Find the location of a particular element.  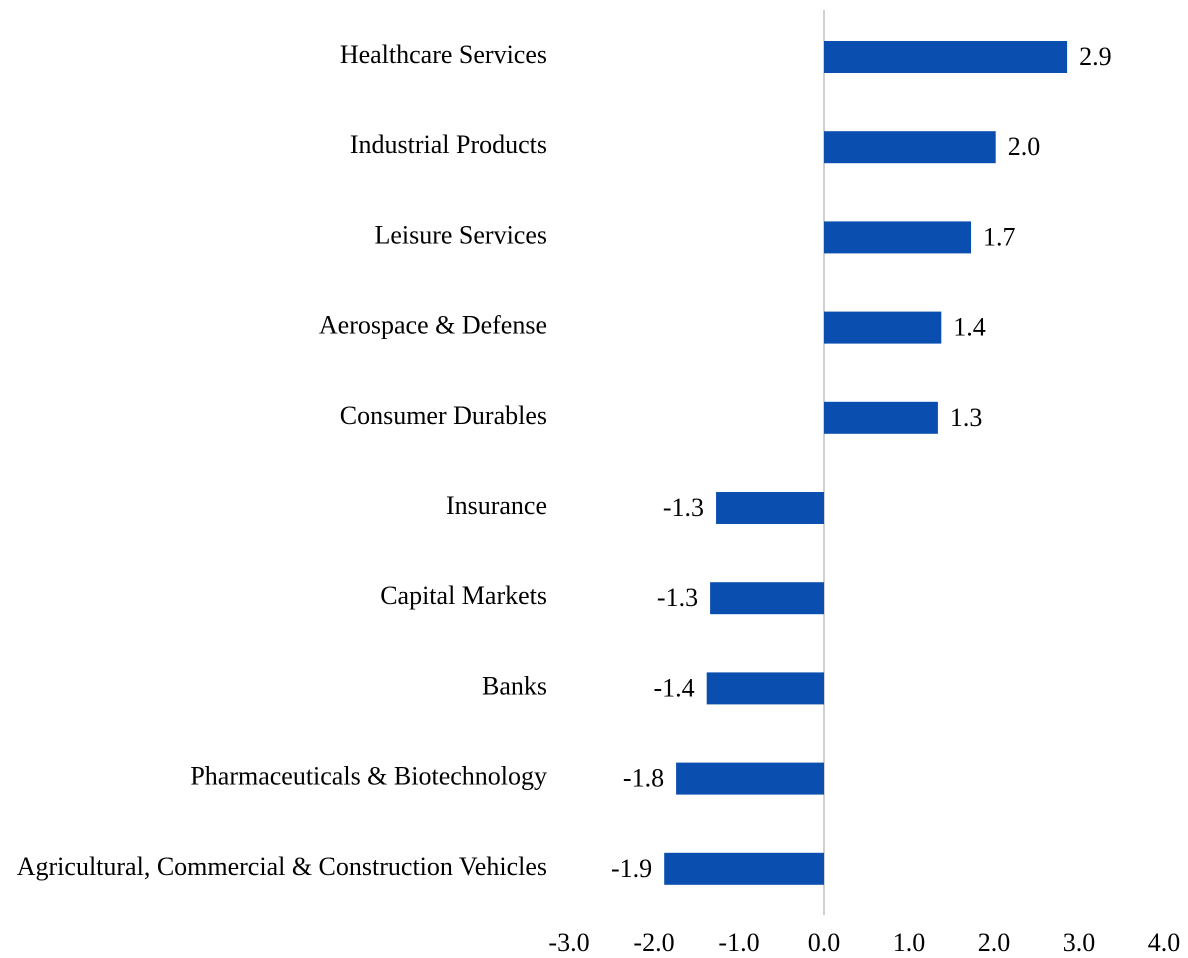

data-label: 1.3 is located at coordinates (966, 417).